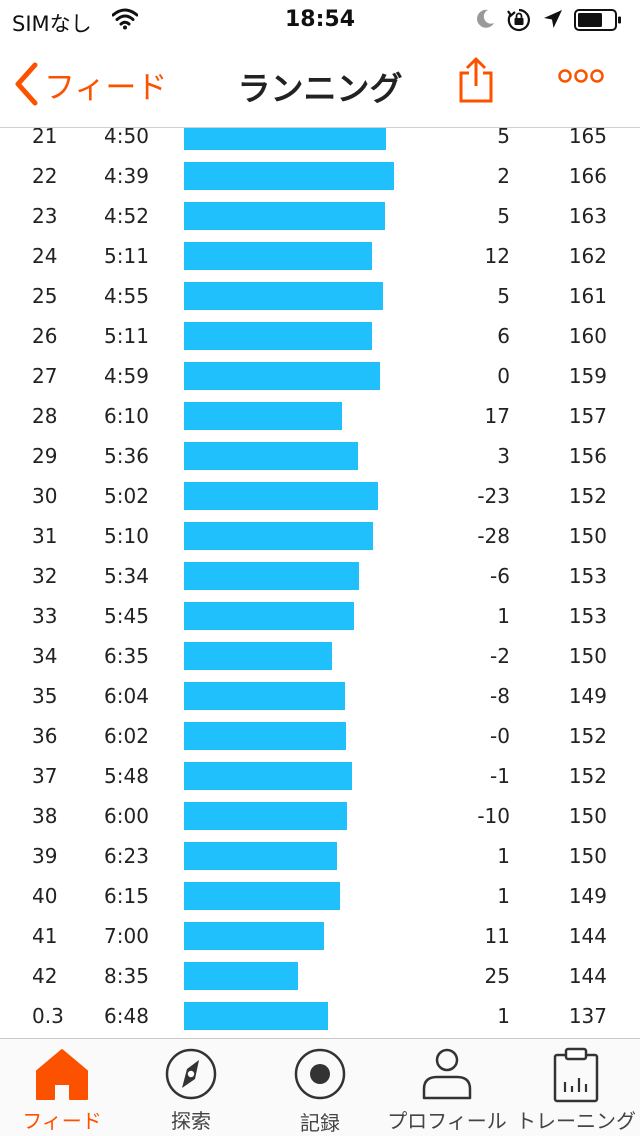 This screenshot has width=640, height=1136. I want to click on tab-explore: 探索, so click(191, 1087).